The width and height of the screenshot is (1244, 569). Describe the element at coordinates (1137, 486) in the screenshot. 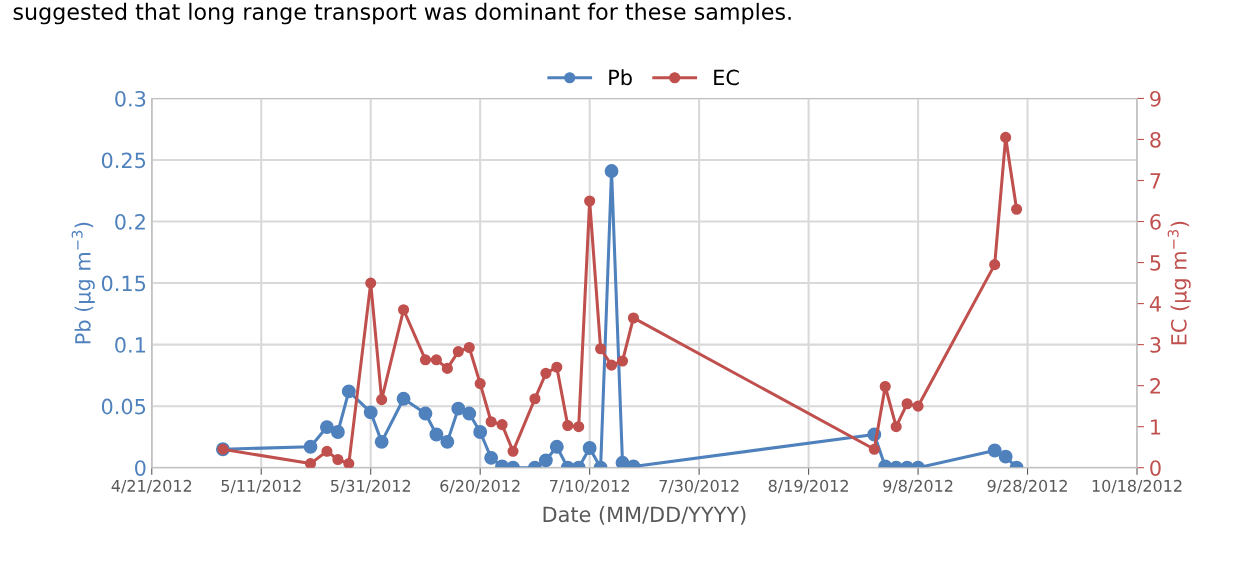

I see `x-tick-label: 10/18/2012` at that location.